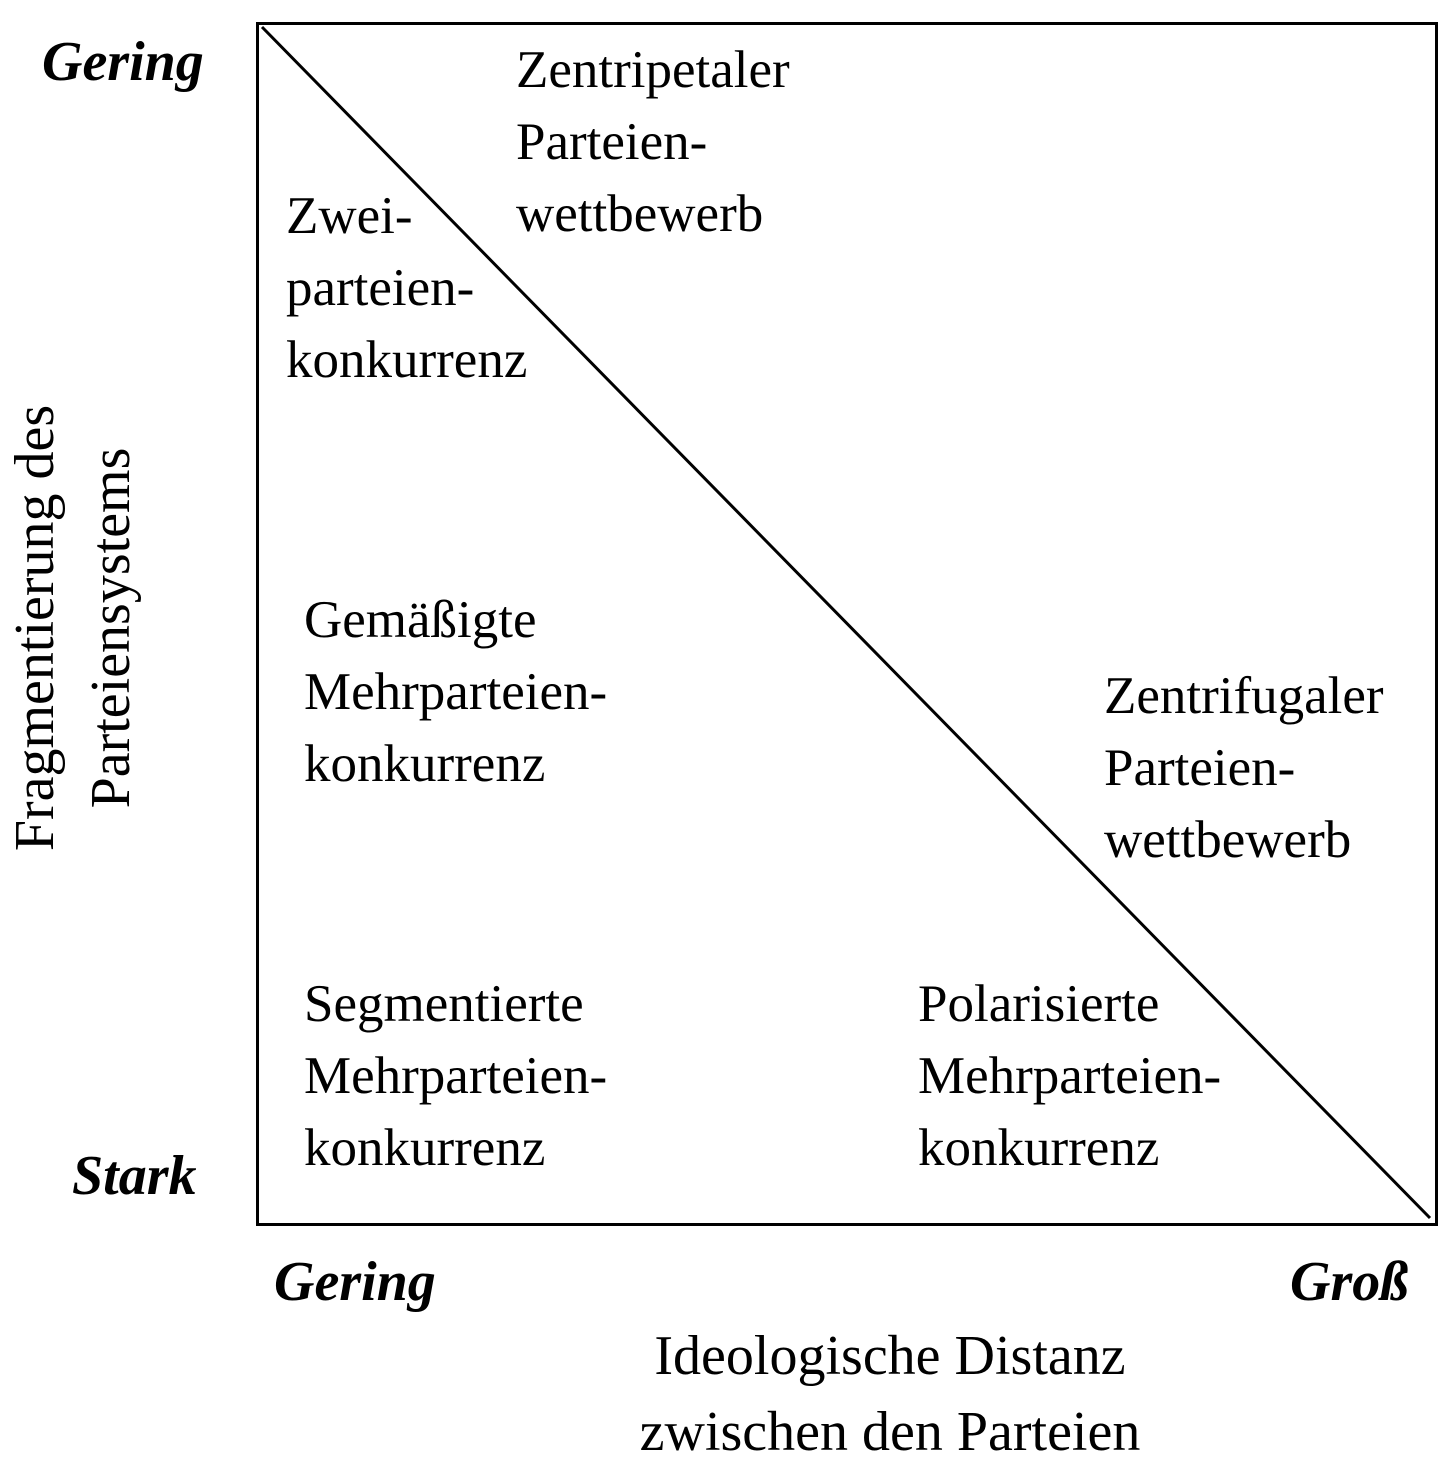 Image resolution: width=1449 pixels, height=1470 pixels. I want to click on x-axis-left-label: Gering, so click(355, 1282).